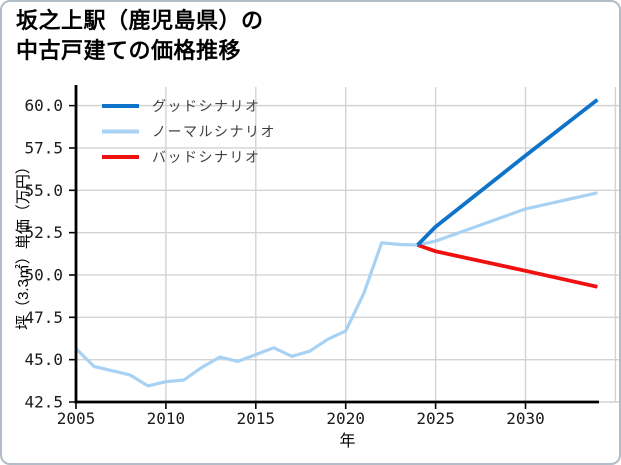 The image size is (621, 465). Describe the element at coordinates (43, 232) in the screenshot. I see `y-tick-label: 52.5` at that location.